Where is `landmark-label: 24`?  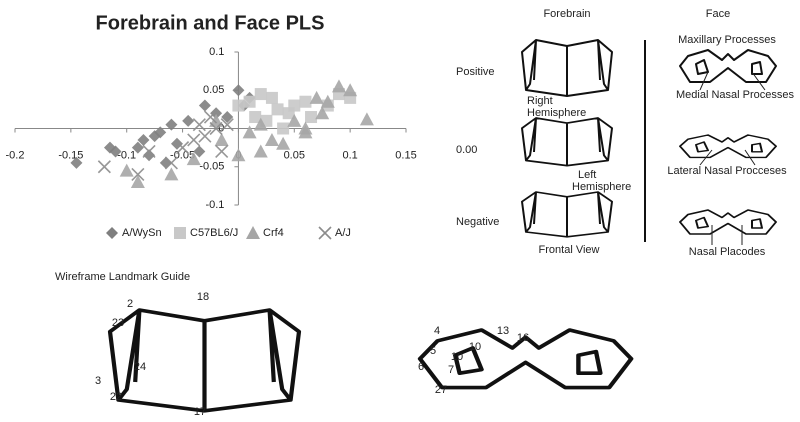 landmark-label: 24 is located at coordinates (140, 367).